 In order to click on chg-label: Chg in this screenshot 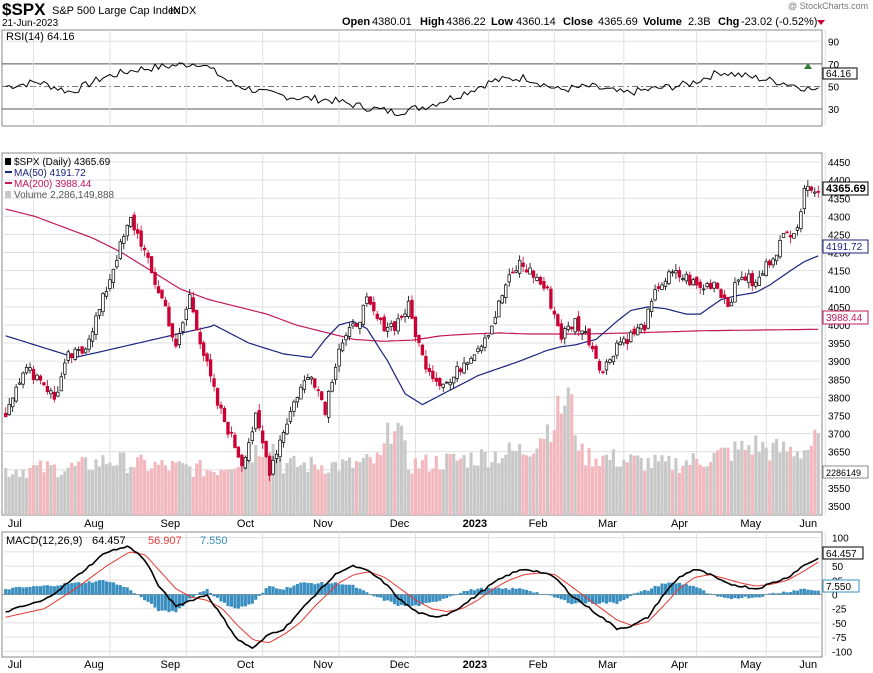, I will do `click(728, 22)`.